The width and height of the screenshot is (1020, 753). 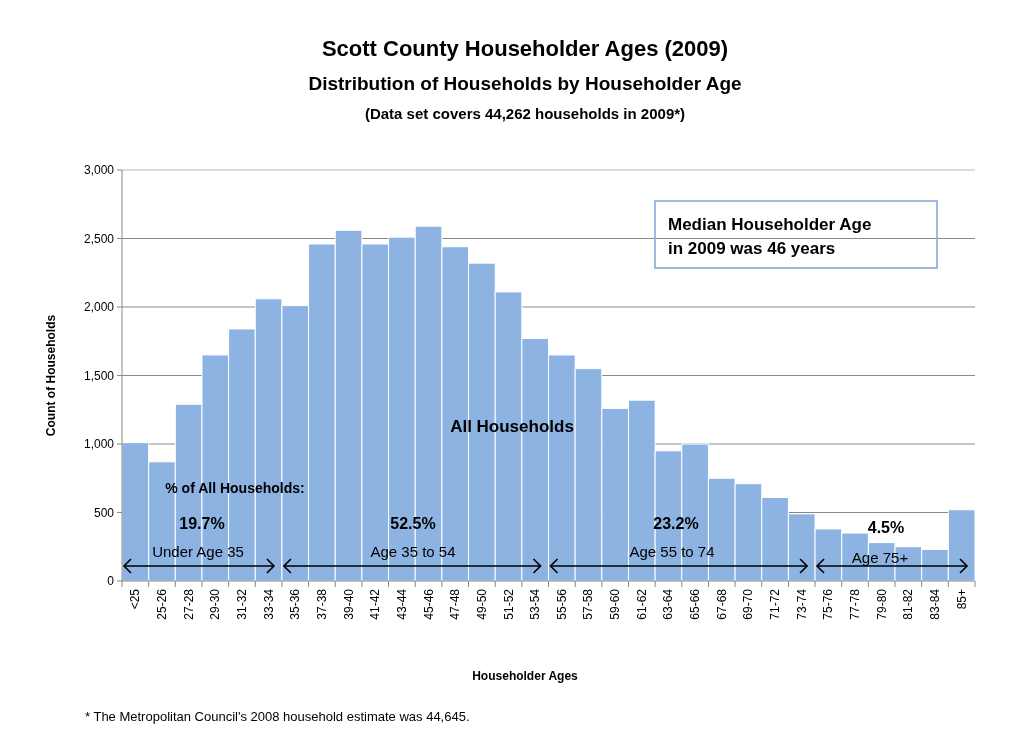 I want to click on annotation: All Households, so click(x=512, y=426).